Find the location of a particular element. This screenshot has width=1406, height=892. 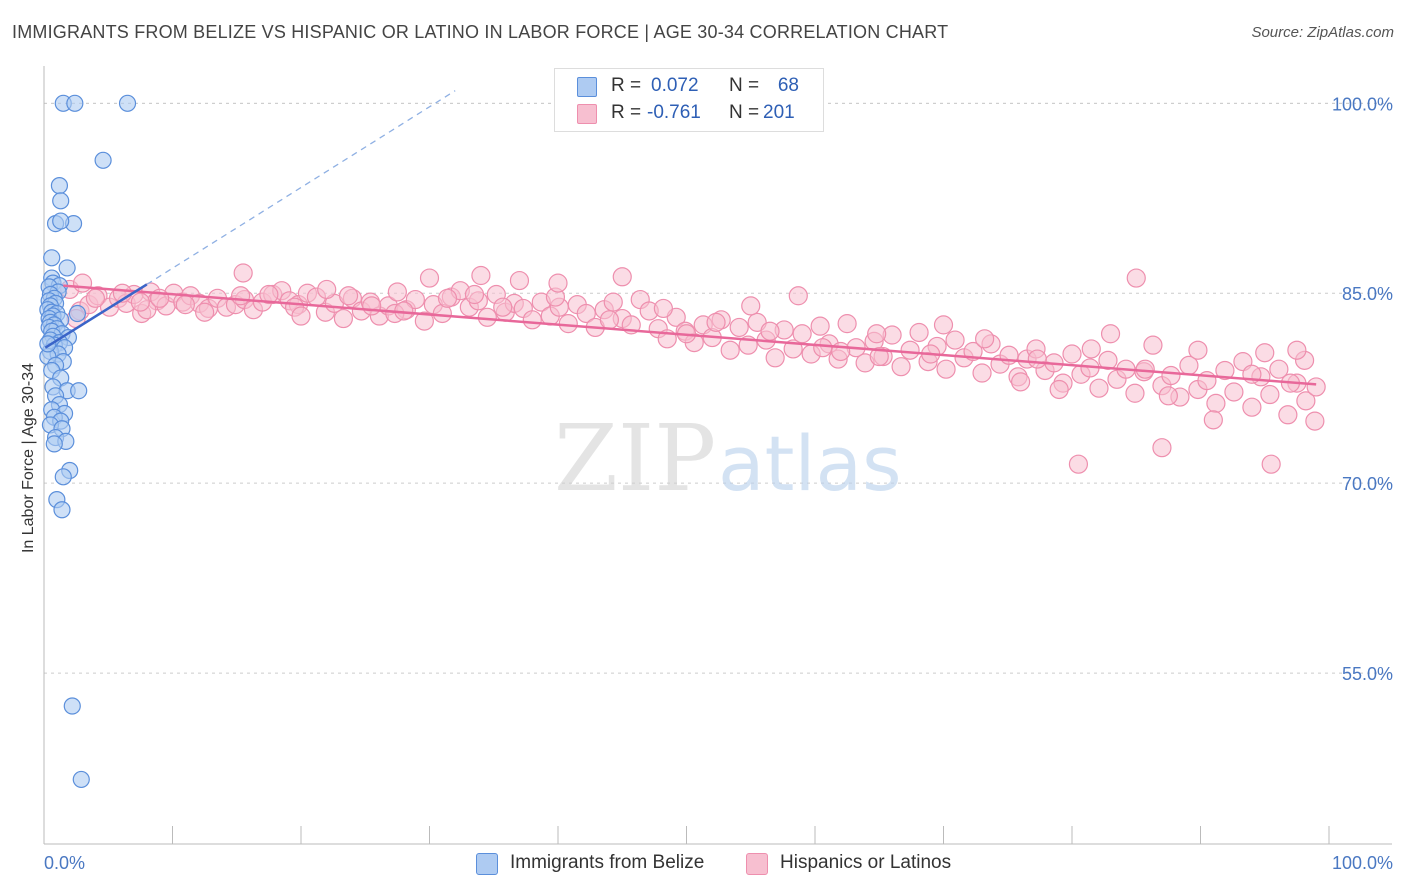

y-tick-label: 55.0% is located at coordinates (1367, 674).